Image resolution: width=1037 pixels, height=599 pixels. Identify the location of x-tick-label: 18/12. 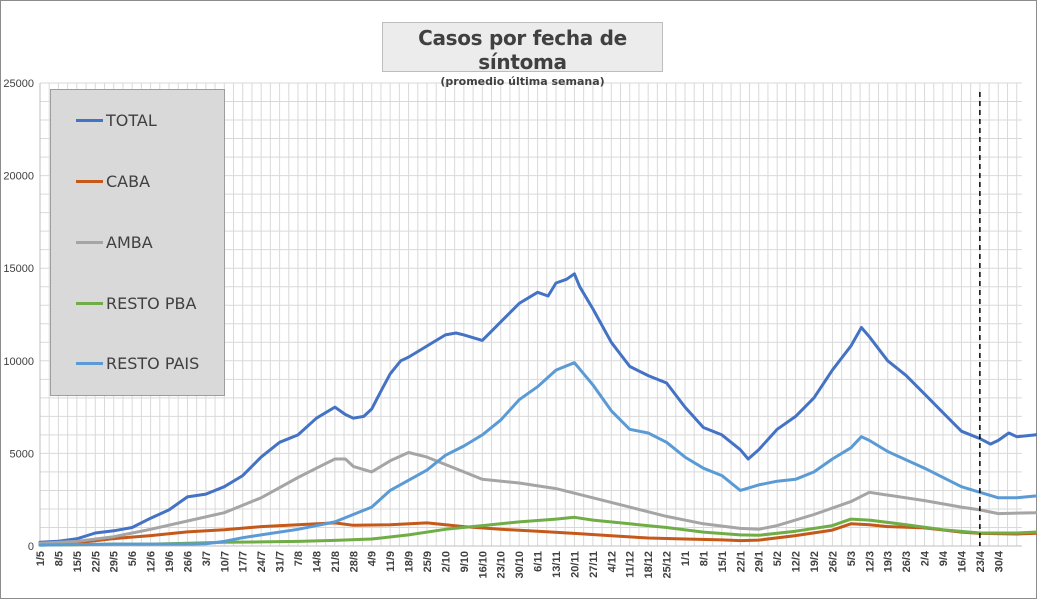
(649, 565).